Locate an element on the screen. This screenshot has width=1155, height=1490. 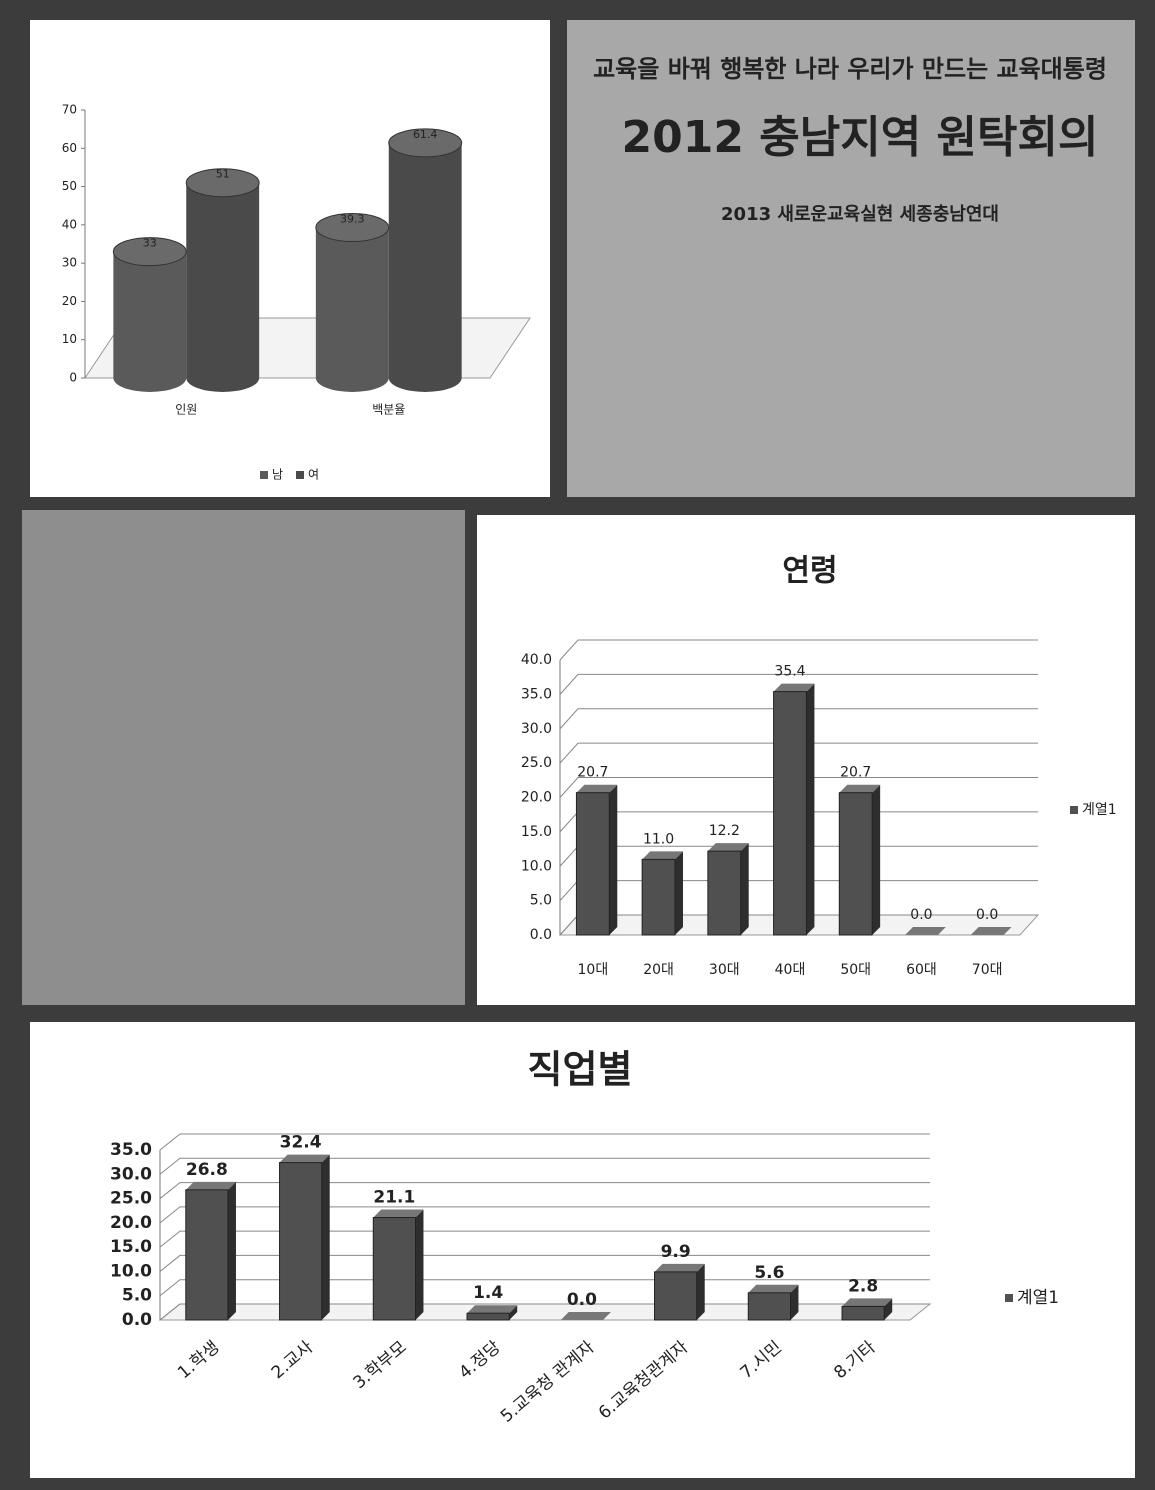
chart-title: 연령 is located at coordinates (809, 571).